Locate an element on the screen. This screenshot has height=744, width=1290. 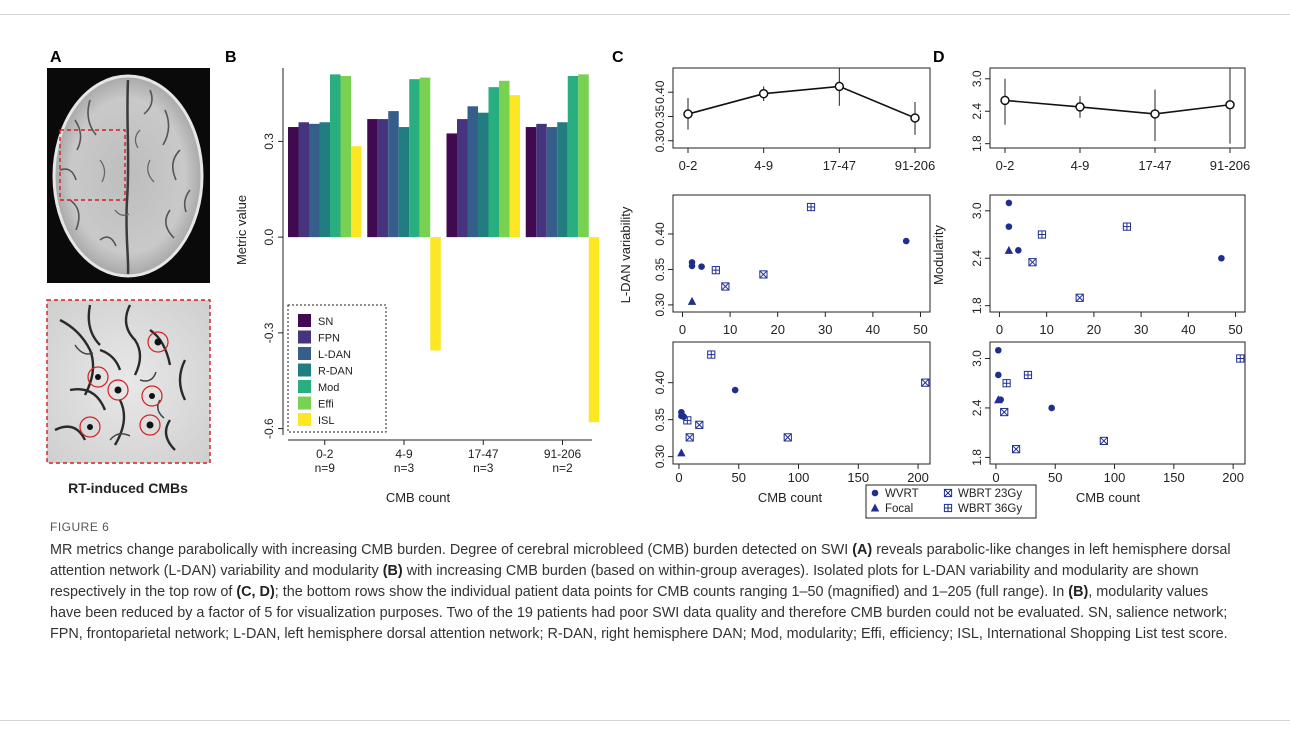
c-top-xtick-label: 0-2 is located at coordinates (688, 165).